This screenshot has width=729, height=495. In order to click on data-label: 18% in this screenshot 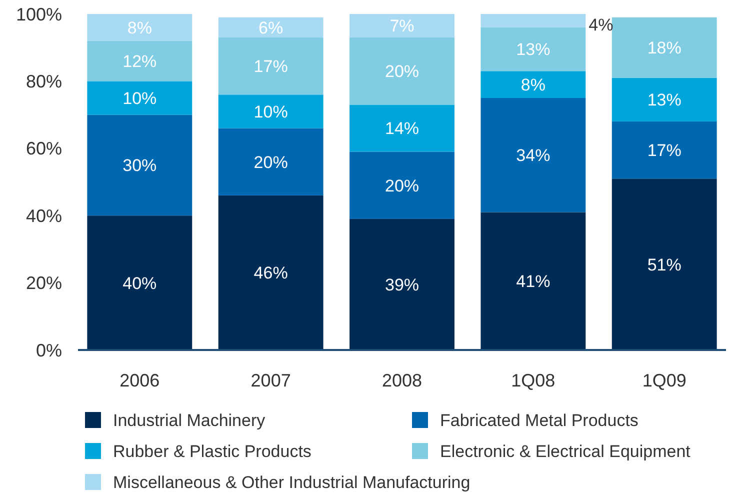, I will do `click(664, 48)`.